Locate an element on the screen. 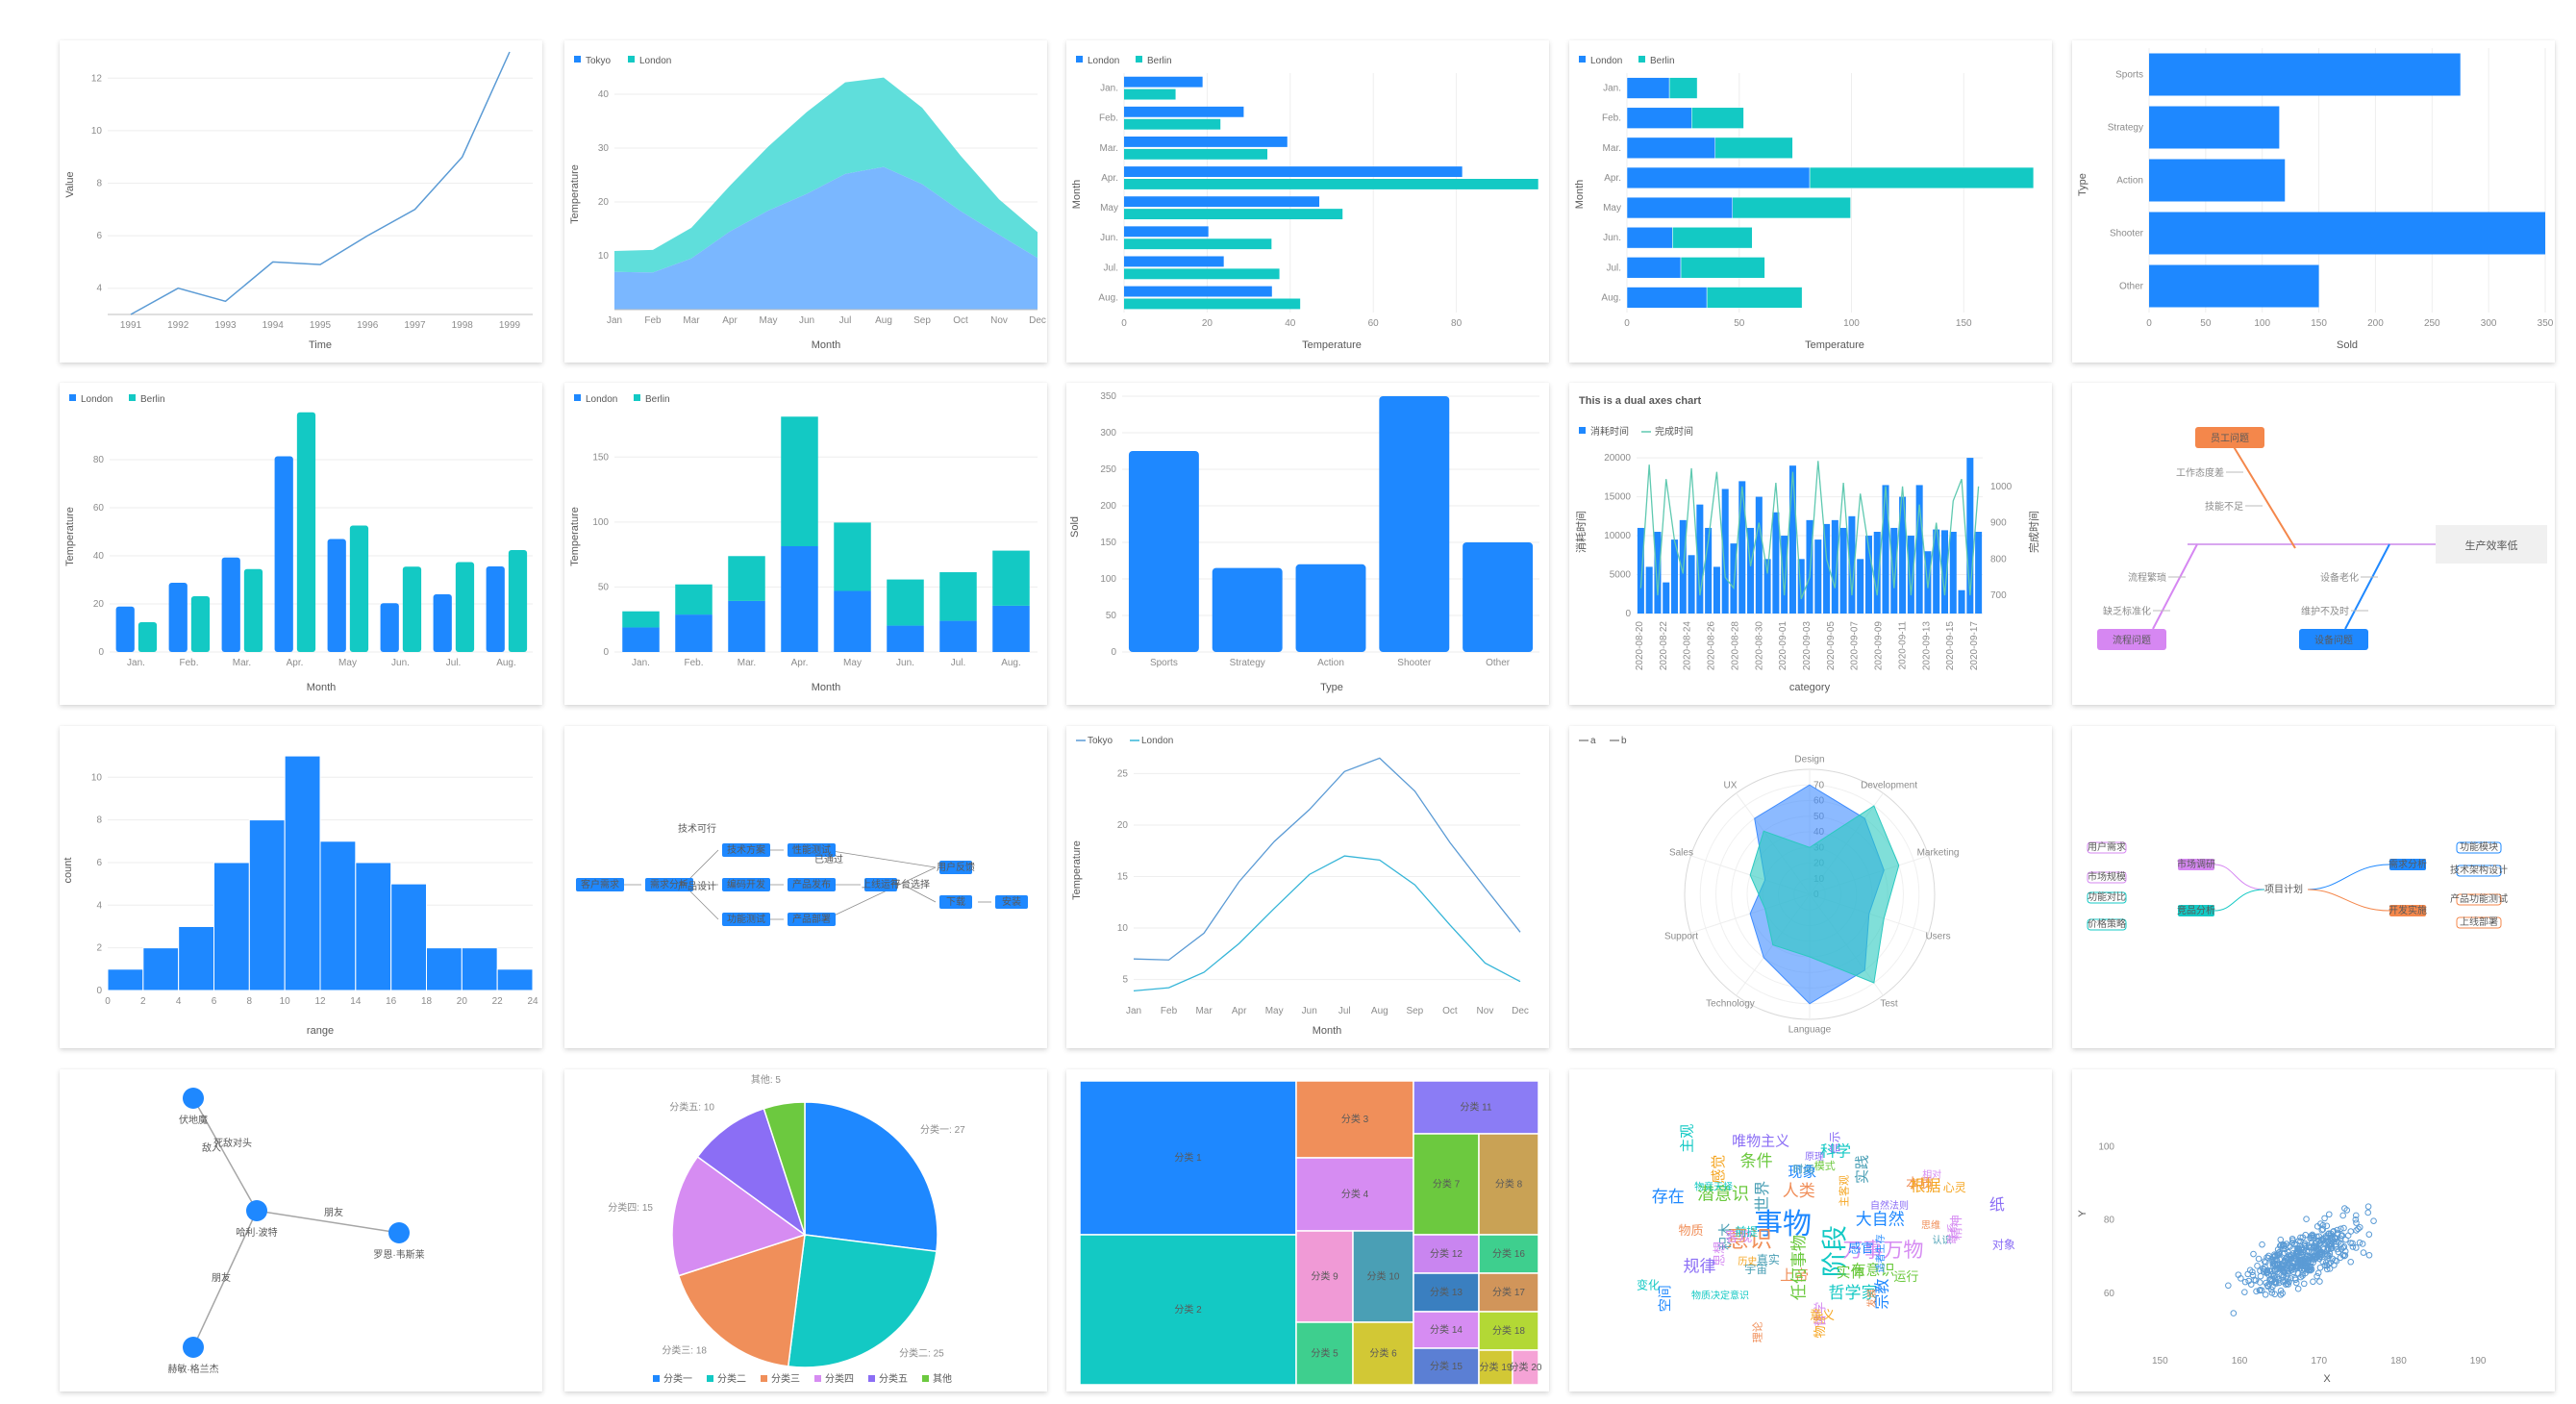 This screenshot has width=2576, height=1404. pie-slice is located at coordinates (741, 1300).